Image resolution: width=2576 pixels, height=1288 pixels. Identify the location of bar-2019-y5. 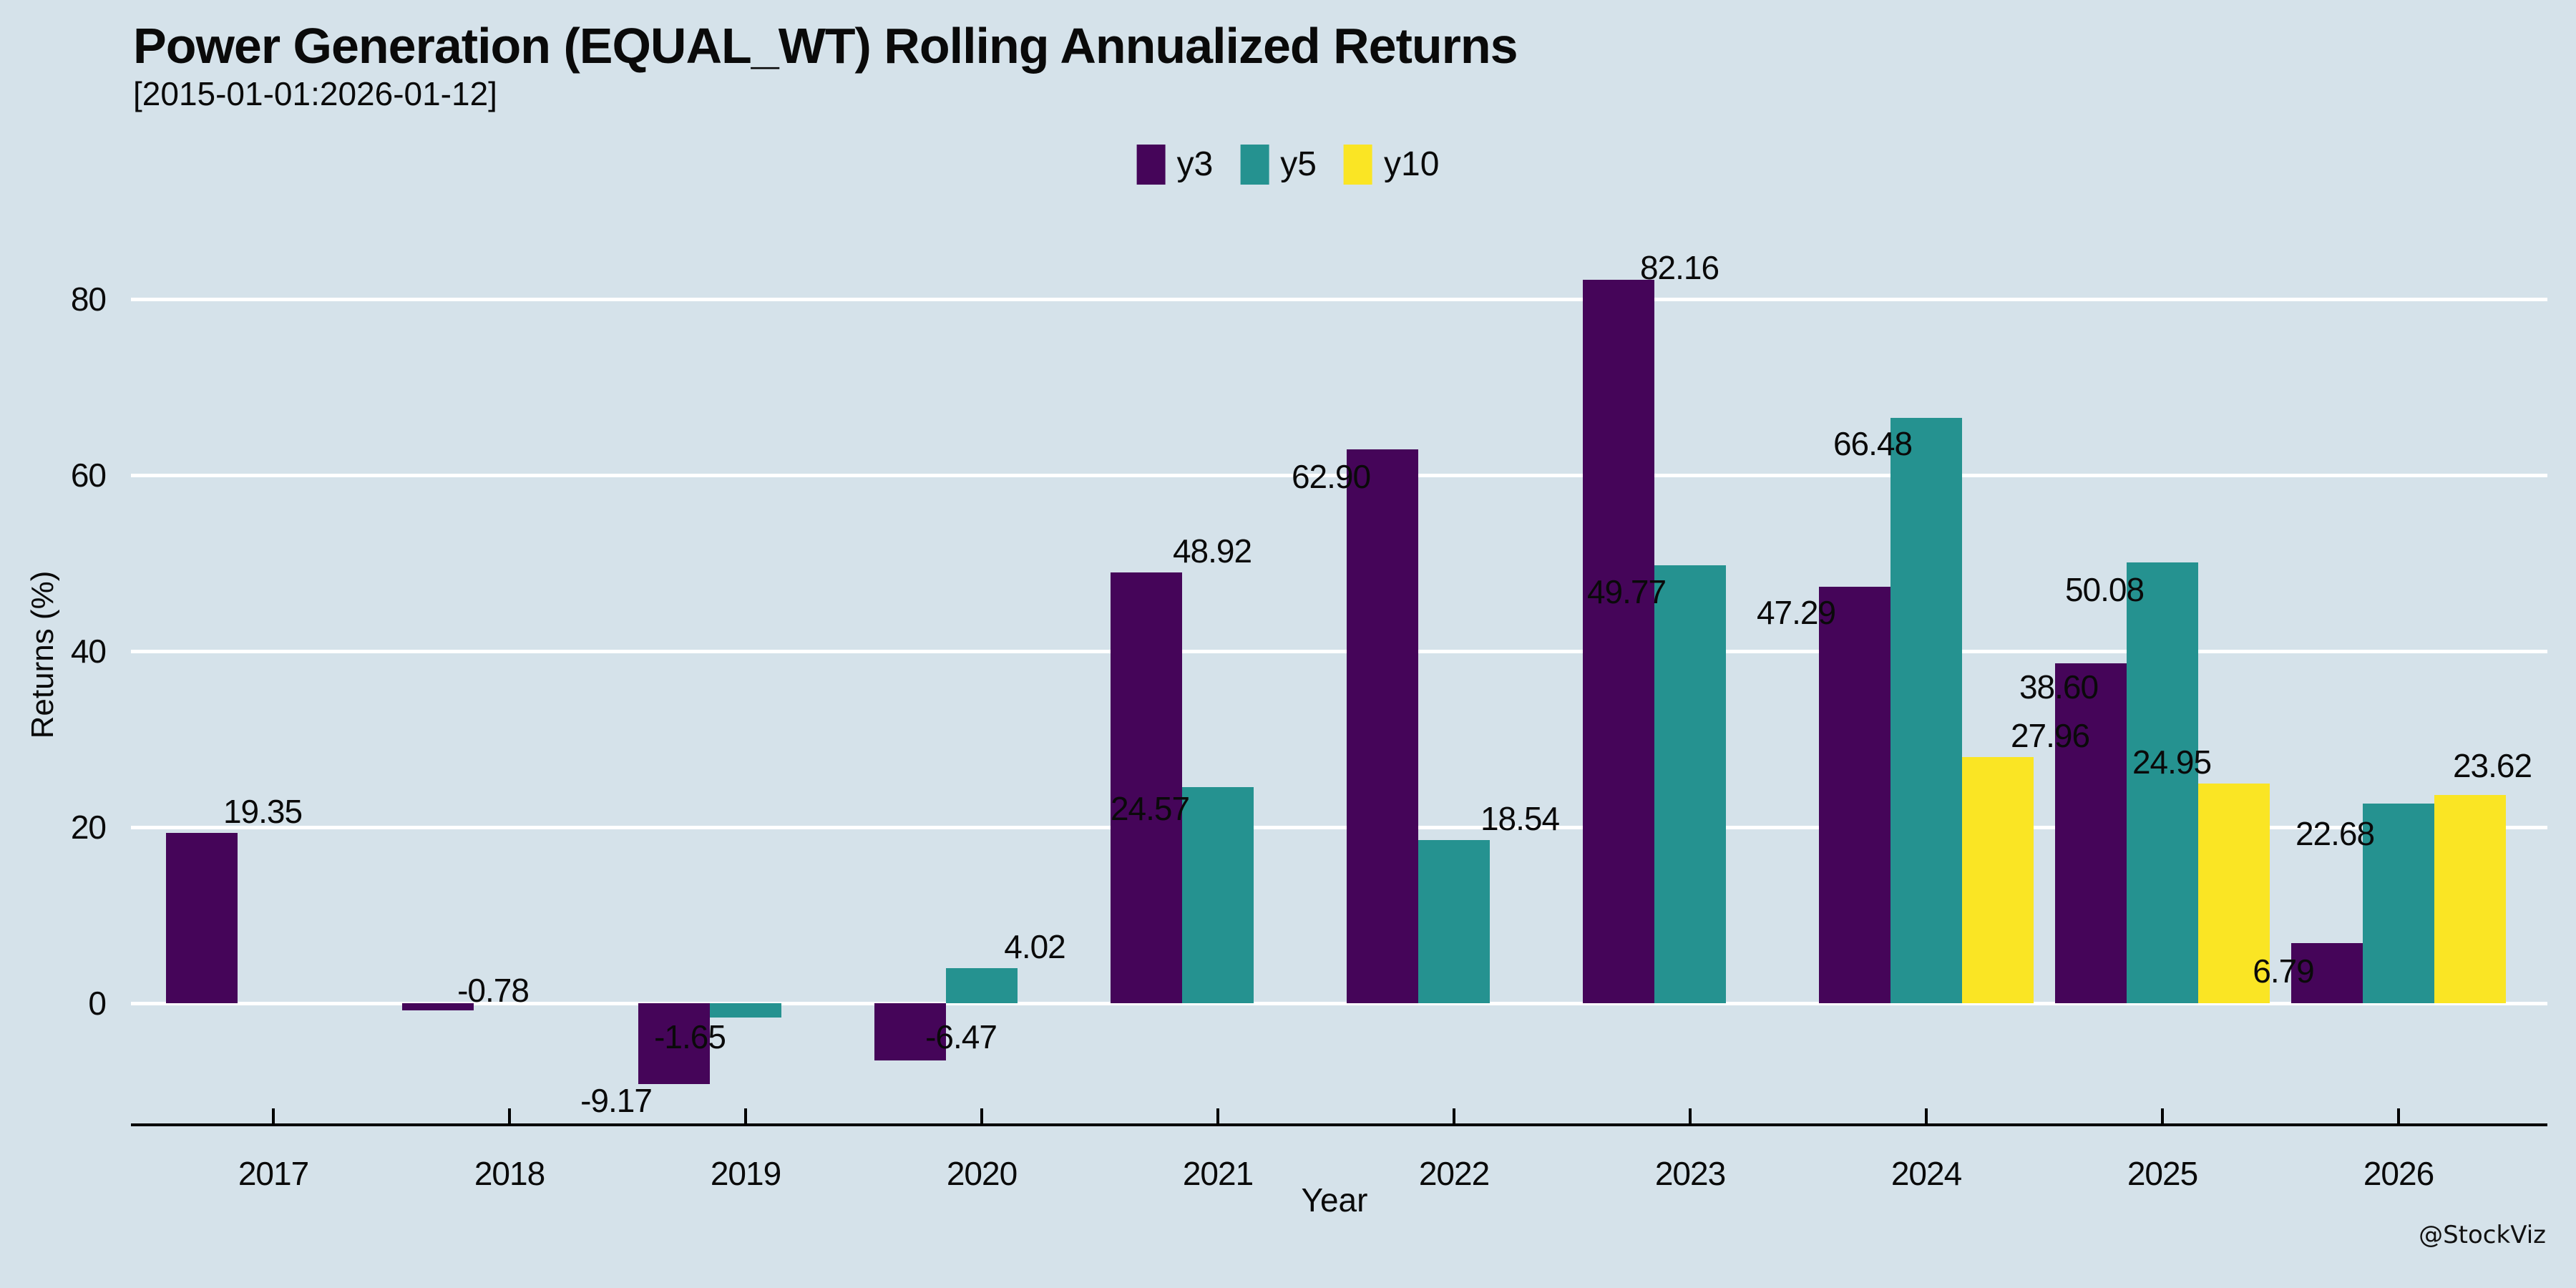
(745, 1010).